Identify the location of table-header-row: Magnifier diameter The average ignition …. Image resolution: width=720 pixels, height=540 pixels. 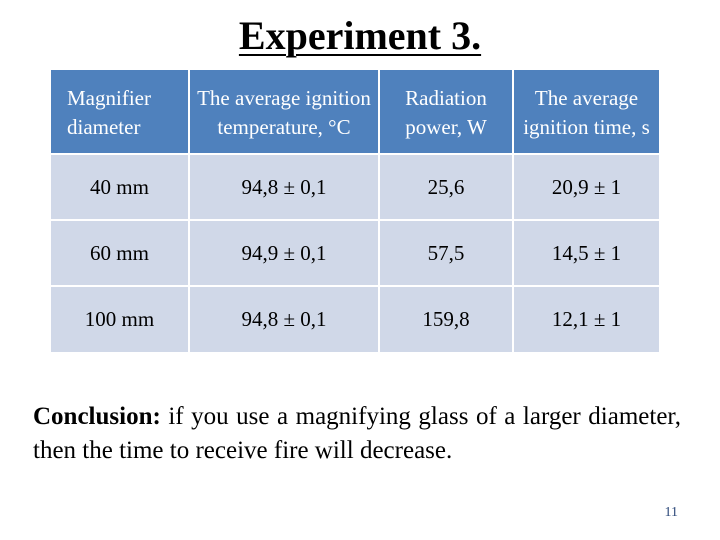
(355, 112).